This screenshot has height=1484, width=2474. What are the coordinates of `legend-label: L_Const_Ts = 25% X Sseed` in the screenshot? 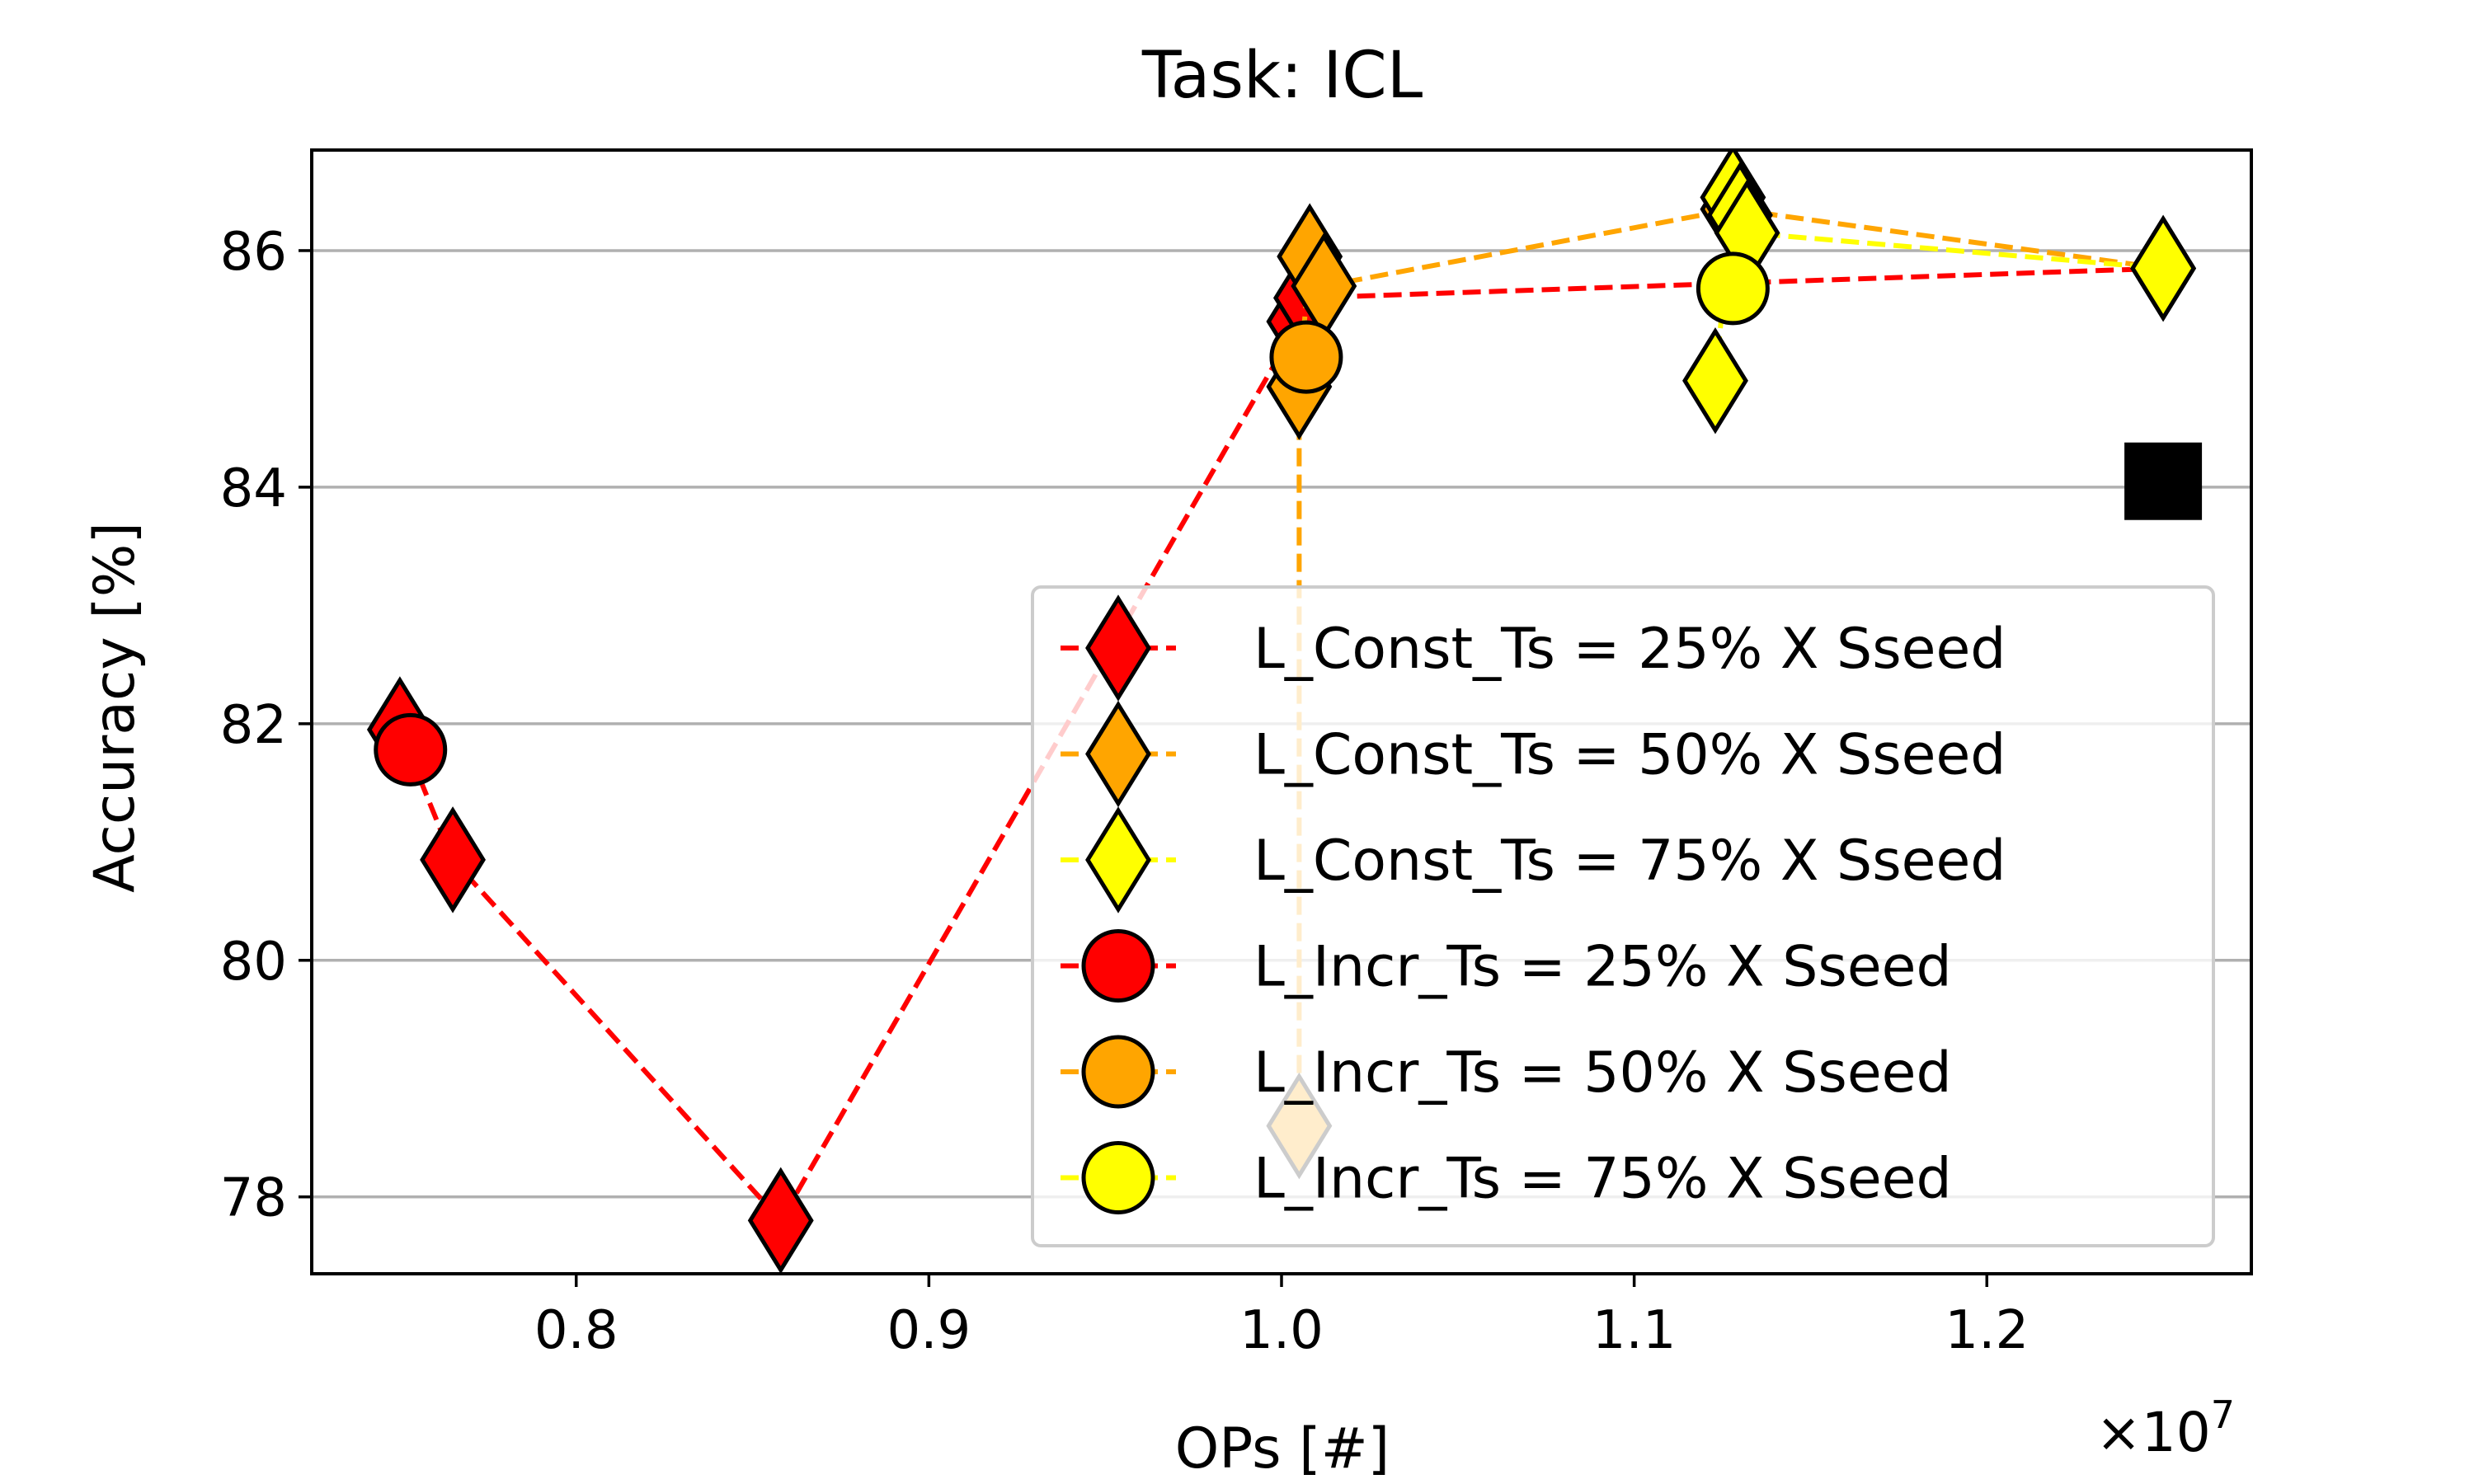 It's located at (1629, 649).